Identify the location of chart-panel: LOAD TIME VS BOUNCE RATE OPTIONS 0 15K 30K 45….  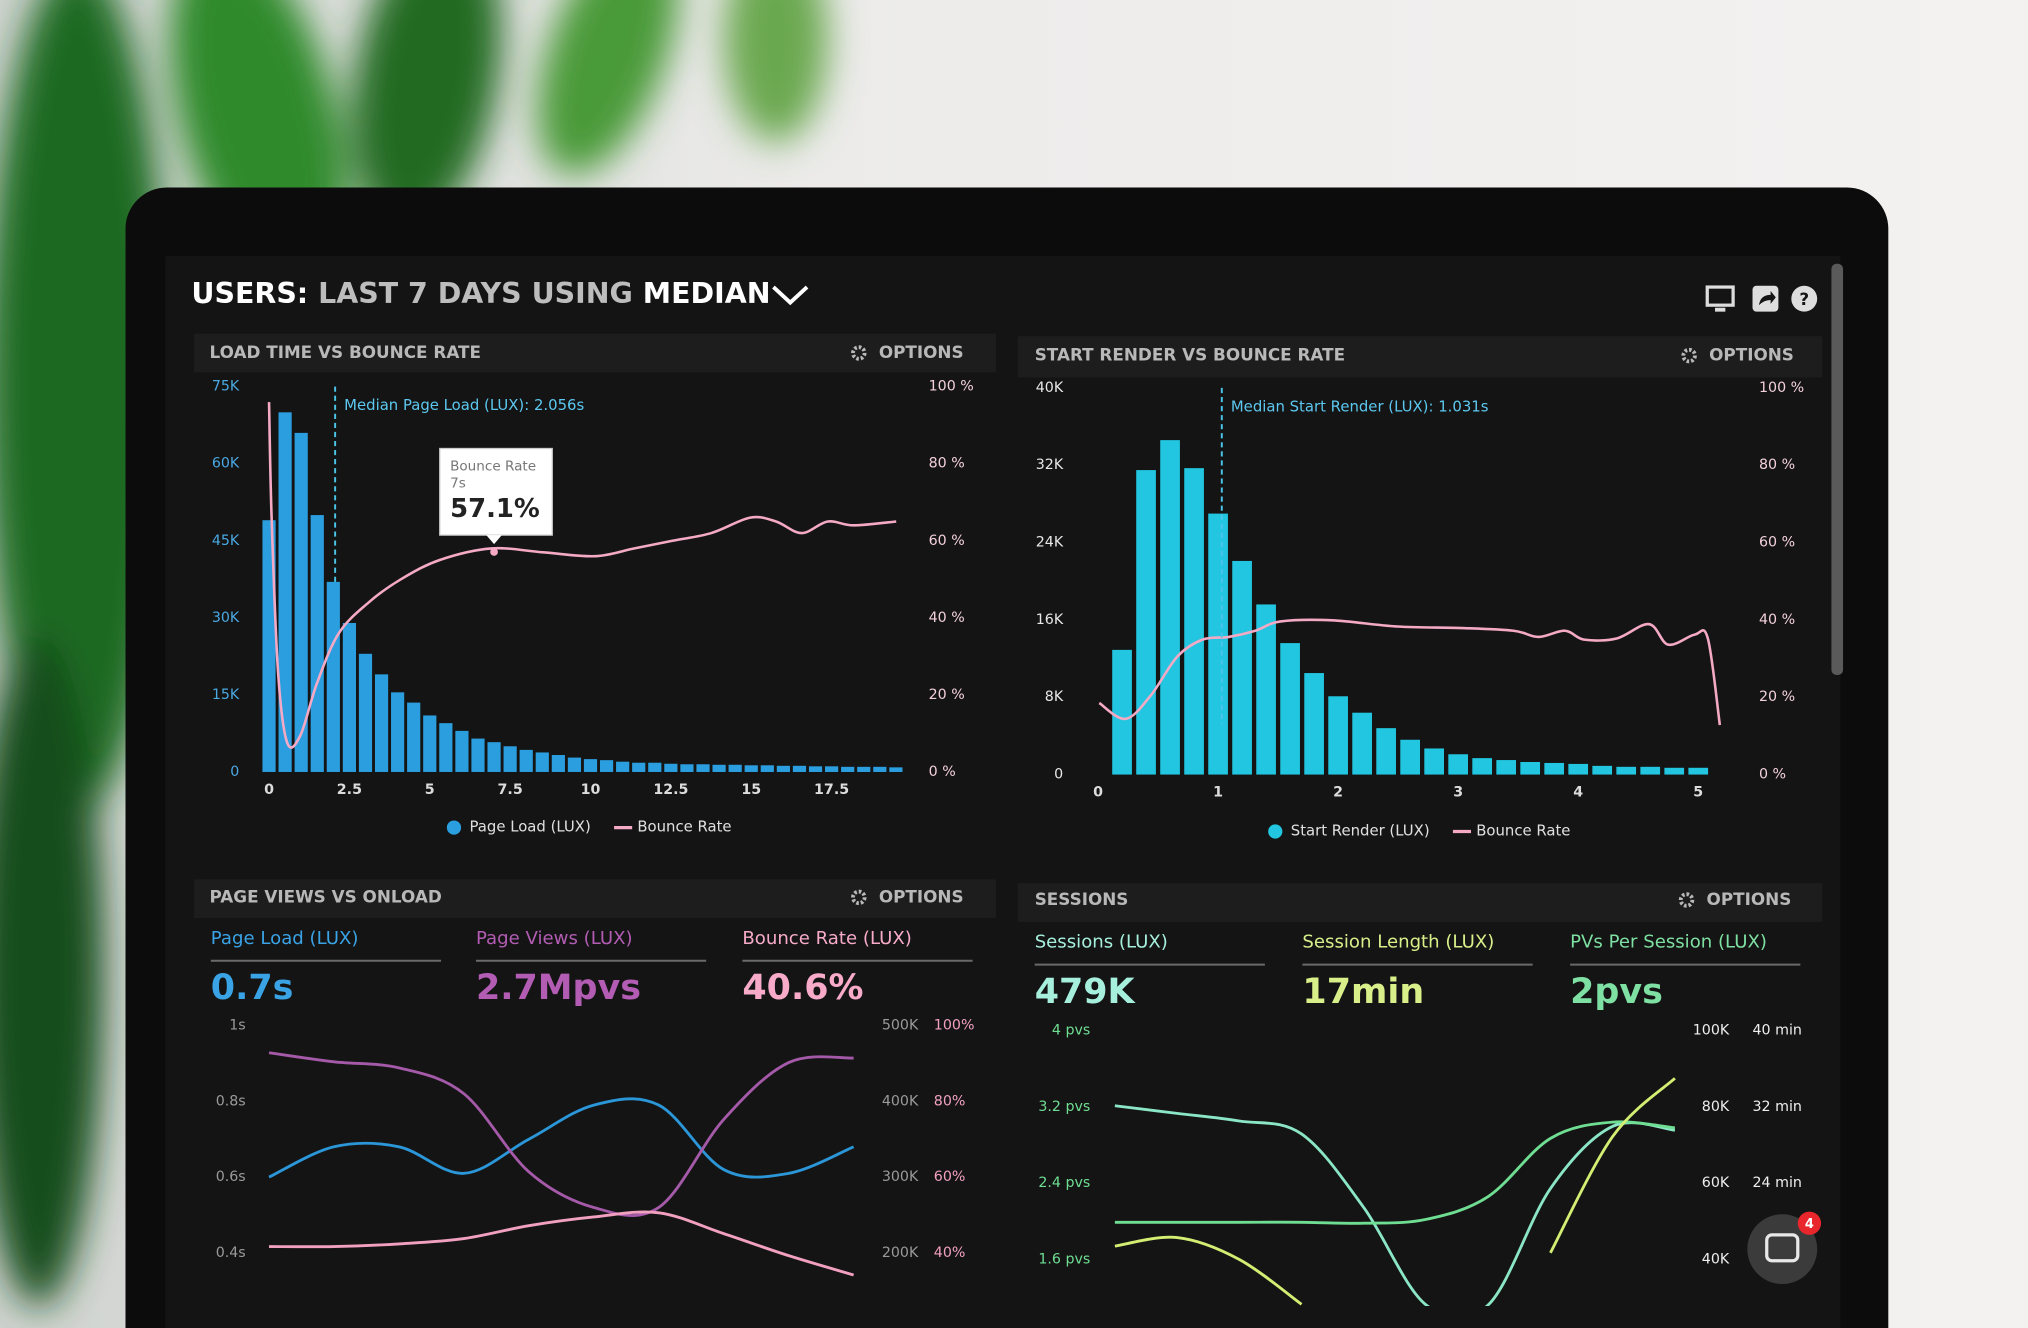
(595, 584).